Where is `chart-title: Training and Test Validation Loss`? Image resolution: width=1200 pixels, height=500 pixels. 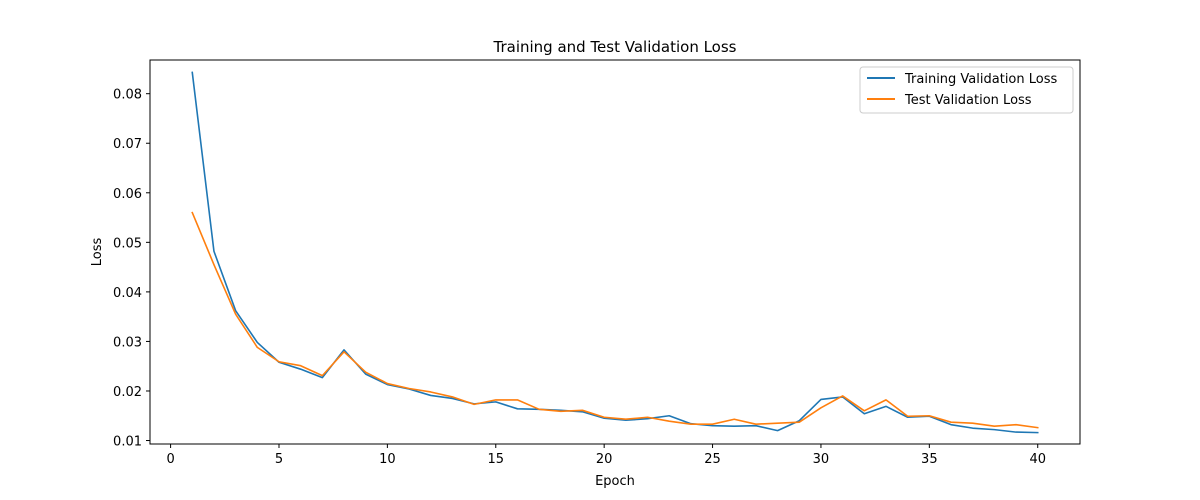
chart-title: Training and Test Validation Loss is located at coordinates (615, 47).